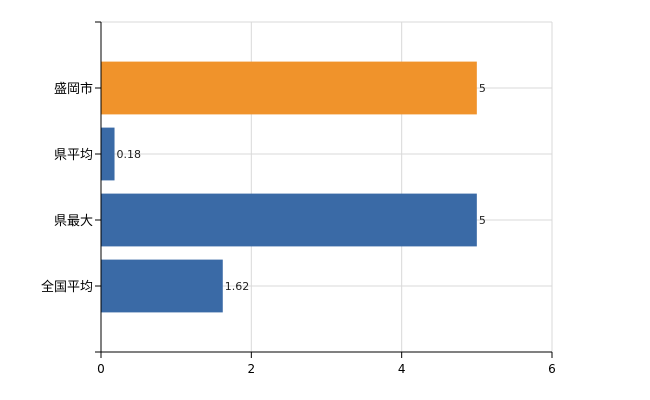 The image size is (650, 400). What do you see at coordinates (73, 221) in the screenshot?
I see `category-label: 県最大` at bounding box center [73, 221].